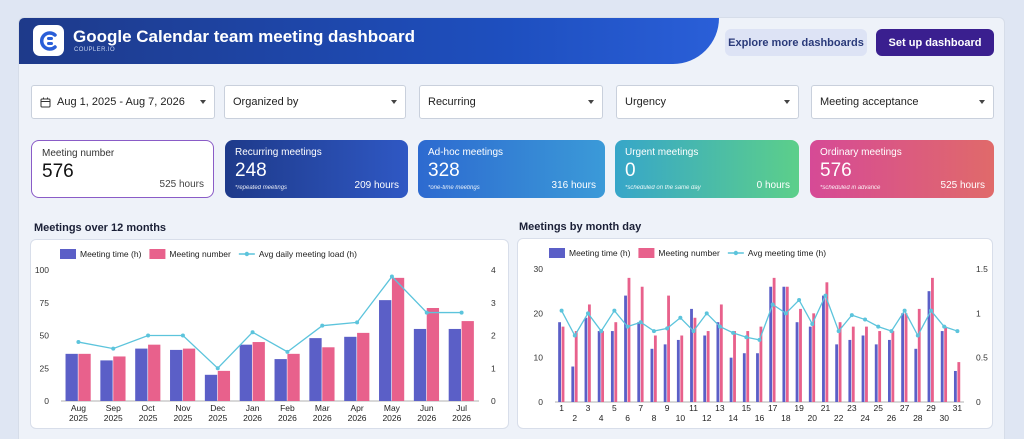  Describe the element at coordinates (601, 418) in the screenshot. I see `x-tick-label: 4` at that location.